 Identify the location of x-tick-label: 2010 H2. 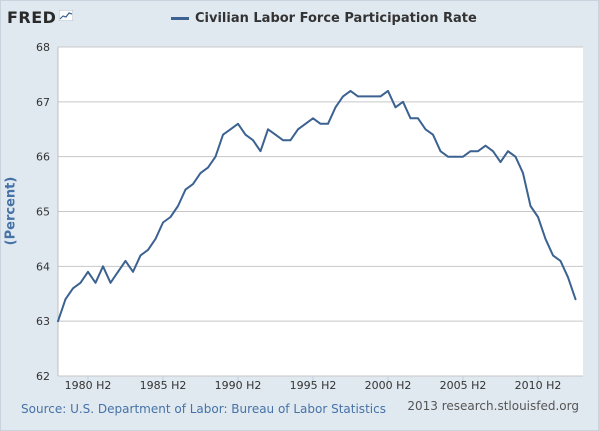
(538, 385).